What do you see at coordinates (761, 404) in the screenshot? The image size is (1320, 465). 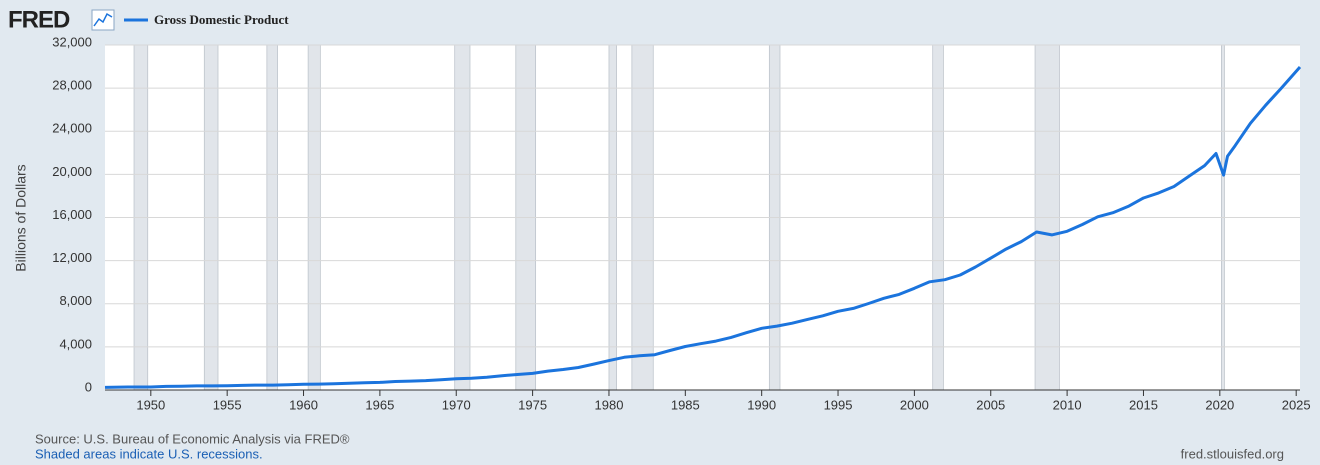 I see `x-tick-label: 1990` at bounding box center [761, 404].